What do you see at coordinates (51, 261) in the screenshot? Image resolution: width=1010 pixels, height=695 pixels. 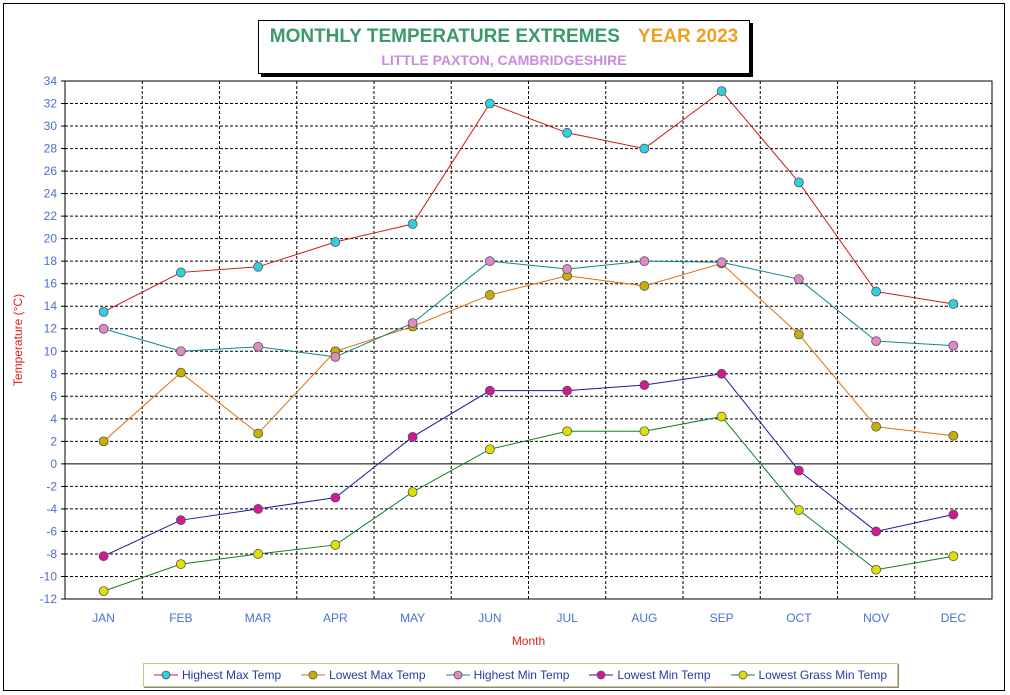 I see `y-tick-label: 18` at bounding box center [51, 261].